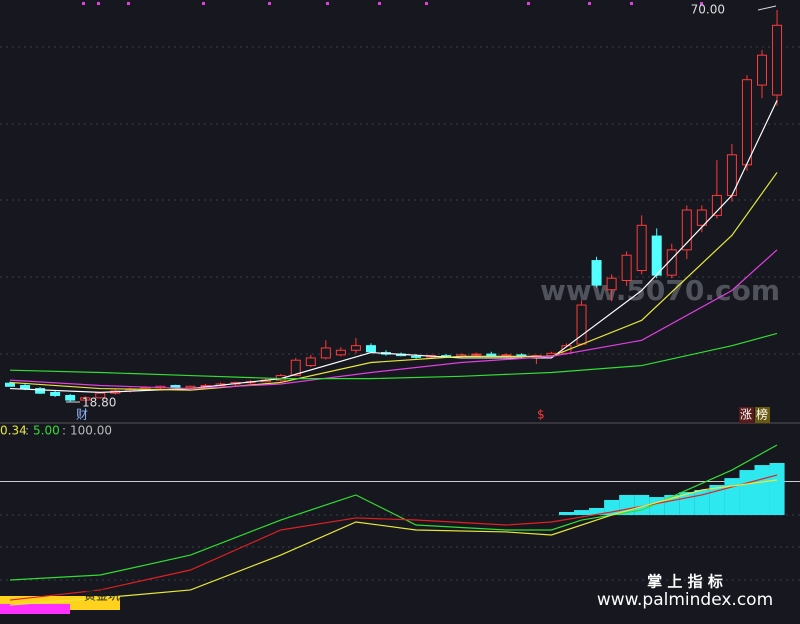 This screenshot has height=624, width=800. Describe the element at coordinates (660, 290) in the screenshot. I see `watermark: www.5070.com` at that location.